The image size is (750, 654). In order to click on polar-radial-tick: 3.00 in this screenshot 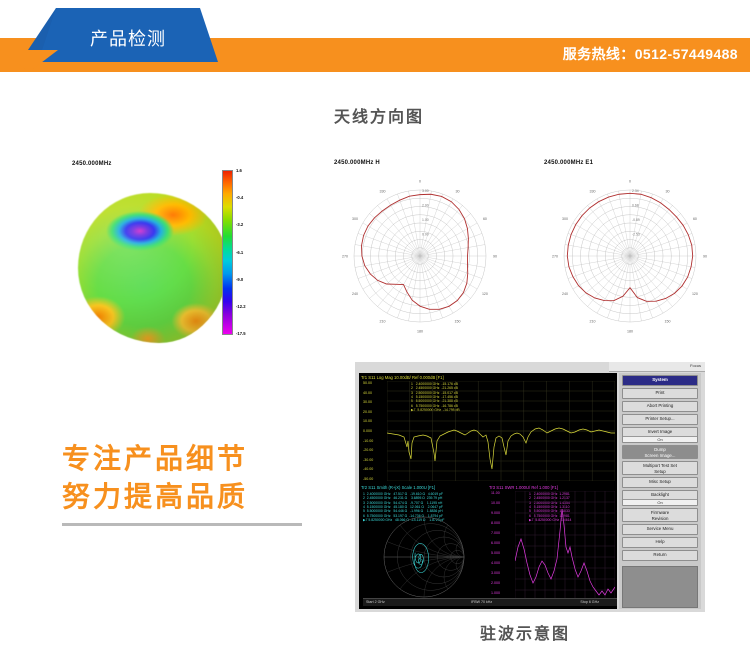, I will do `click(425, 191)`.